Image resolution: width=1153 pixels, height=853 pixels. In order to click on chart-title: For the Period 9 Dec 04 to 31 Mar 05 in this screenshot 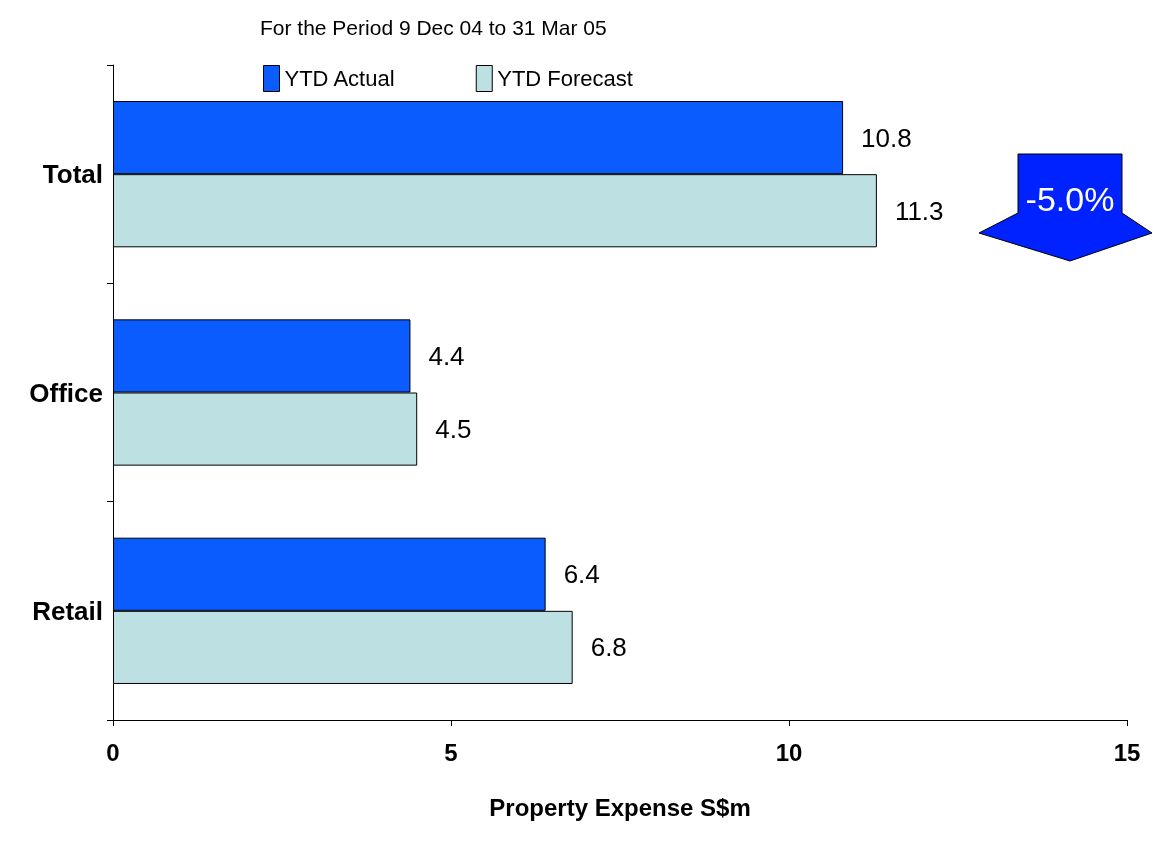, I will do `click(433, 27)`.